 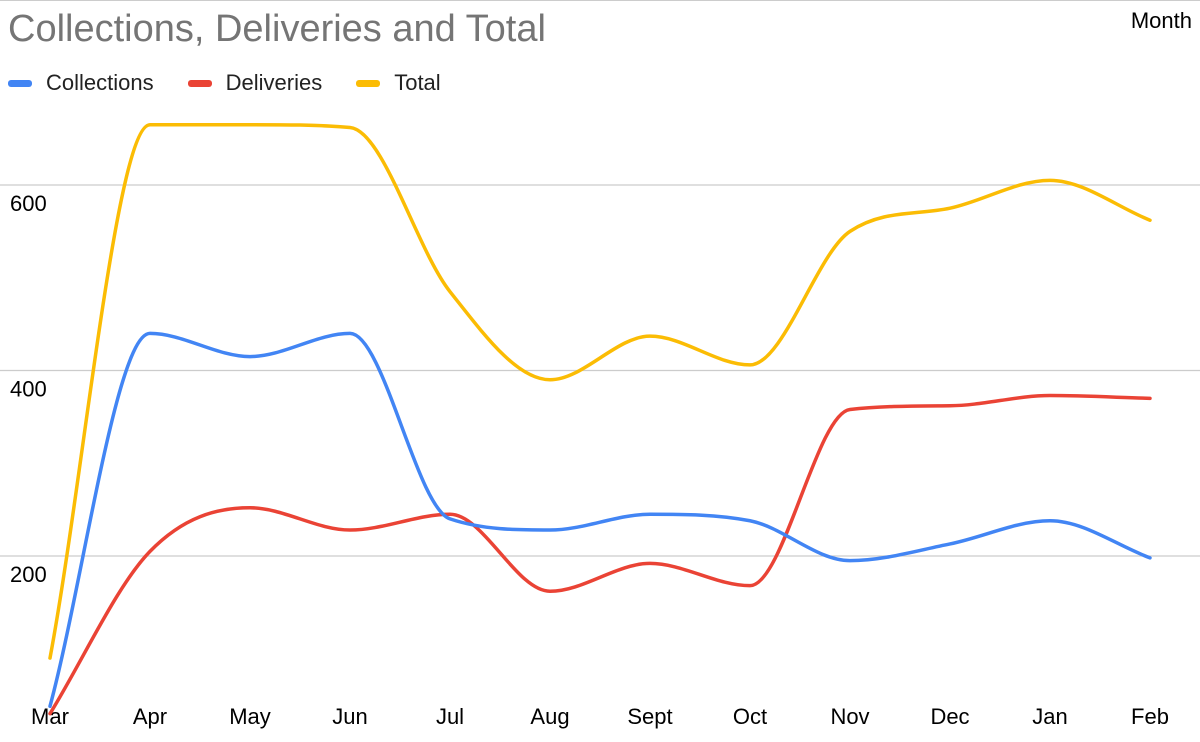 I want to click on x-tick-apr: Apr, so click(x=150, y=716).